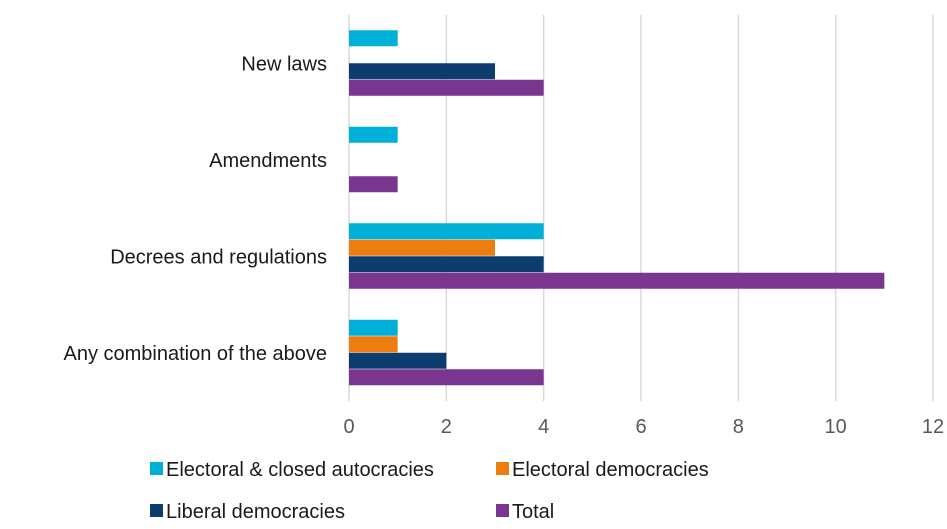 The height and width of the screenshot is (529, 947). I want to click on x-tick-label: 2, so click(446, 427).